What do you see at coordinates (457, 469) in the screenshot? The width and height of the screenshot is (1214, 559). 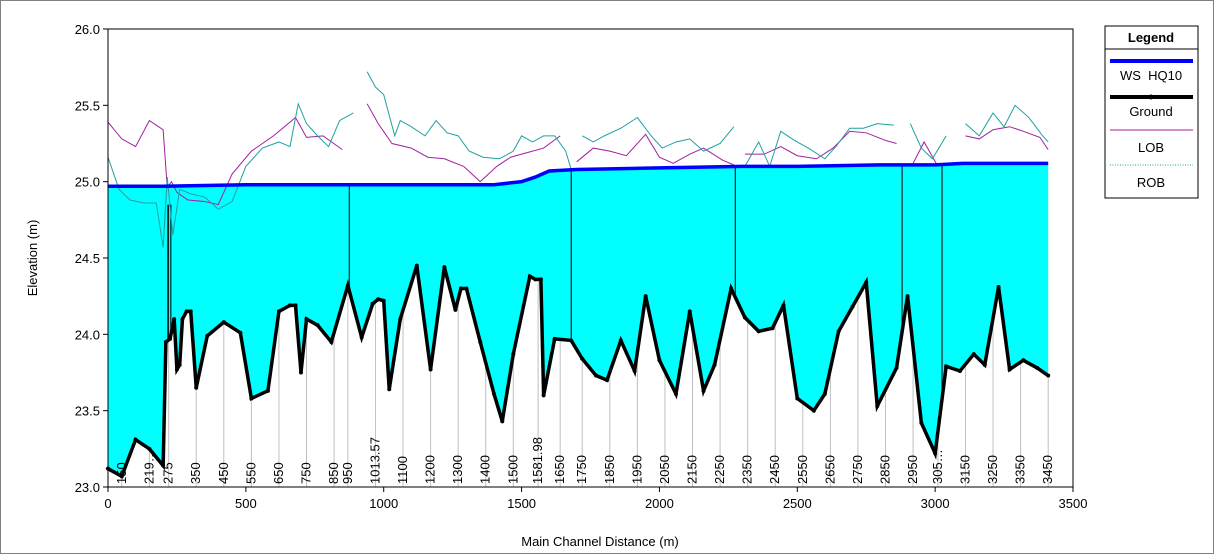 I see `station-label: 1300` at bounding box center [457, 469].